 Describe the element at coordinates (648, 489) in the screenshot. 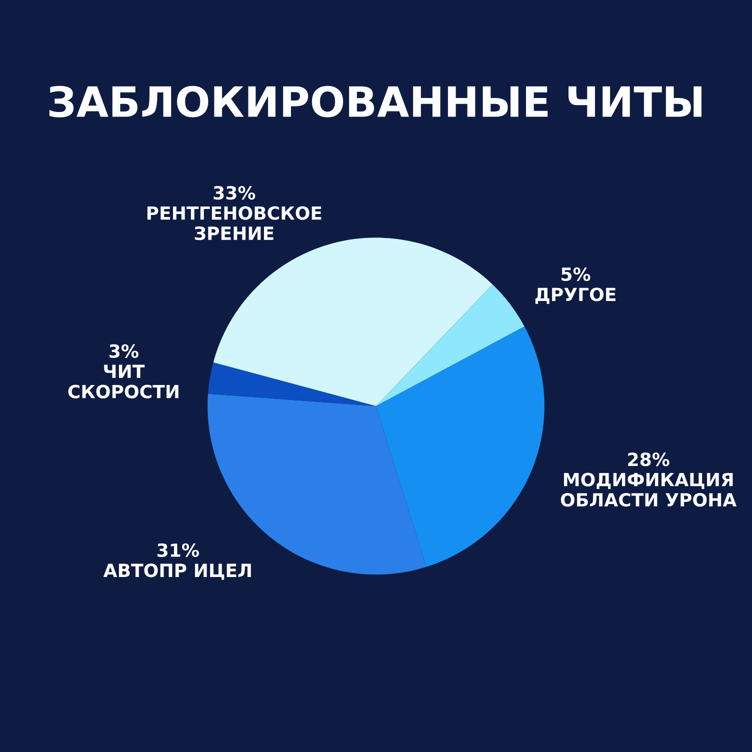

I see `slice-label: МОДИФИКАЦИЯ ОБЛАСТИ УРОНА` at that location.